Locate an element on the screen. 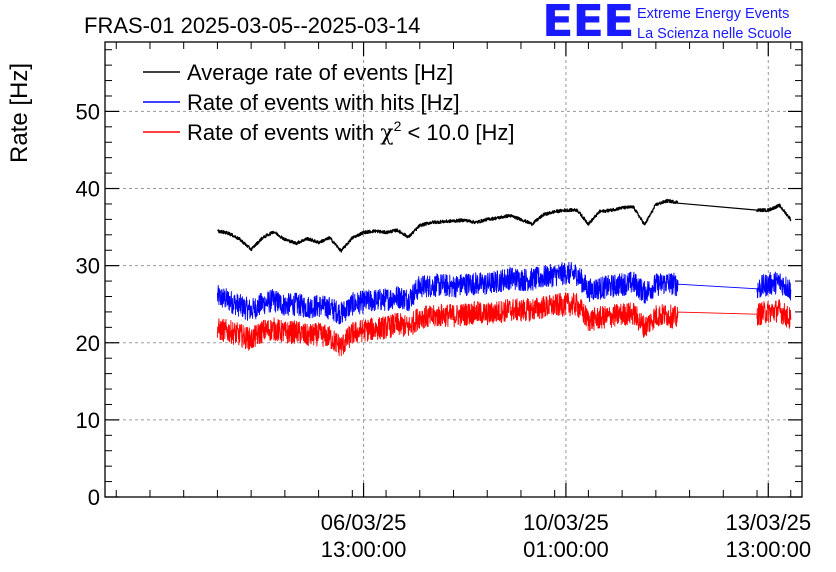 This screenshot has height=572, width=836. y-tick-label: 10 is located at coordinates (88, 420).